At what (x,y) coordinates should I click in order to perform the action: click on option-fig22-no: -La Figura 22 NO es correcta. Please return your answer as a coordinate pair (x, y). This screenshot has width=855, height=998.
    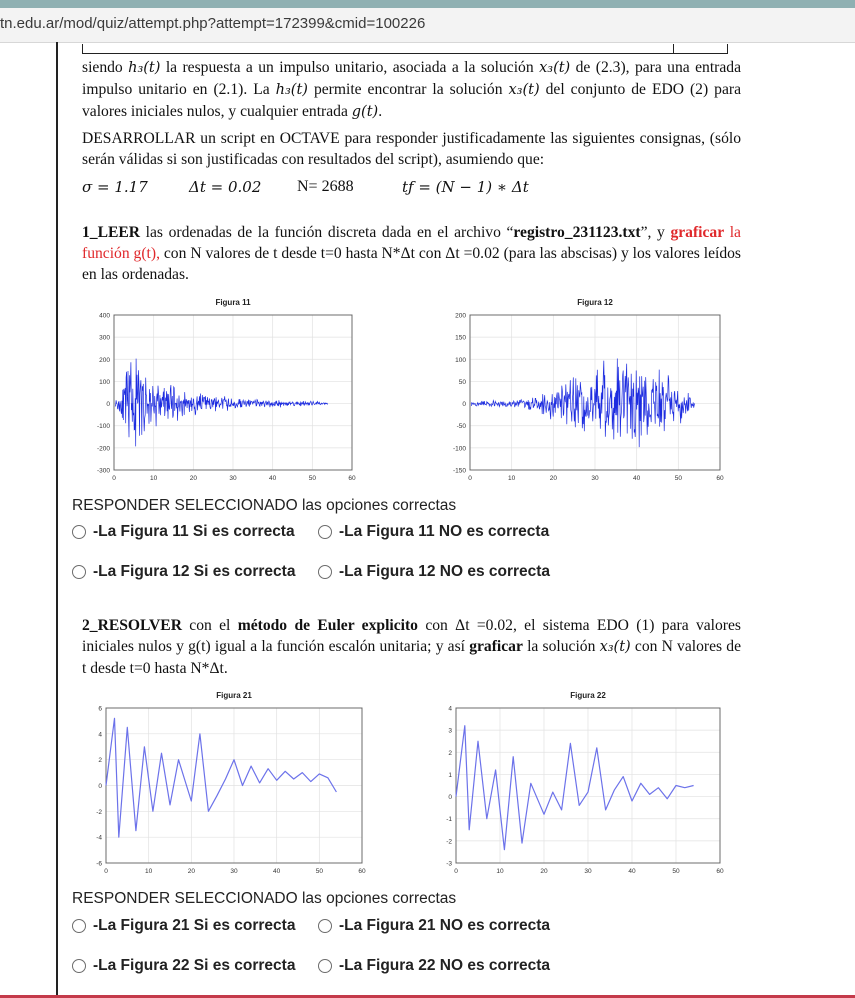
    Looking at the image, I should click on (434, 966).